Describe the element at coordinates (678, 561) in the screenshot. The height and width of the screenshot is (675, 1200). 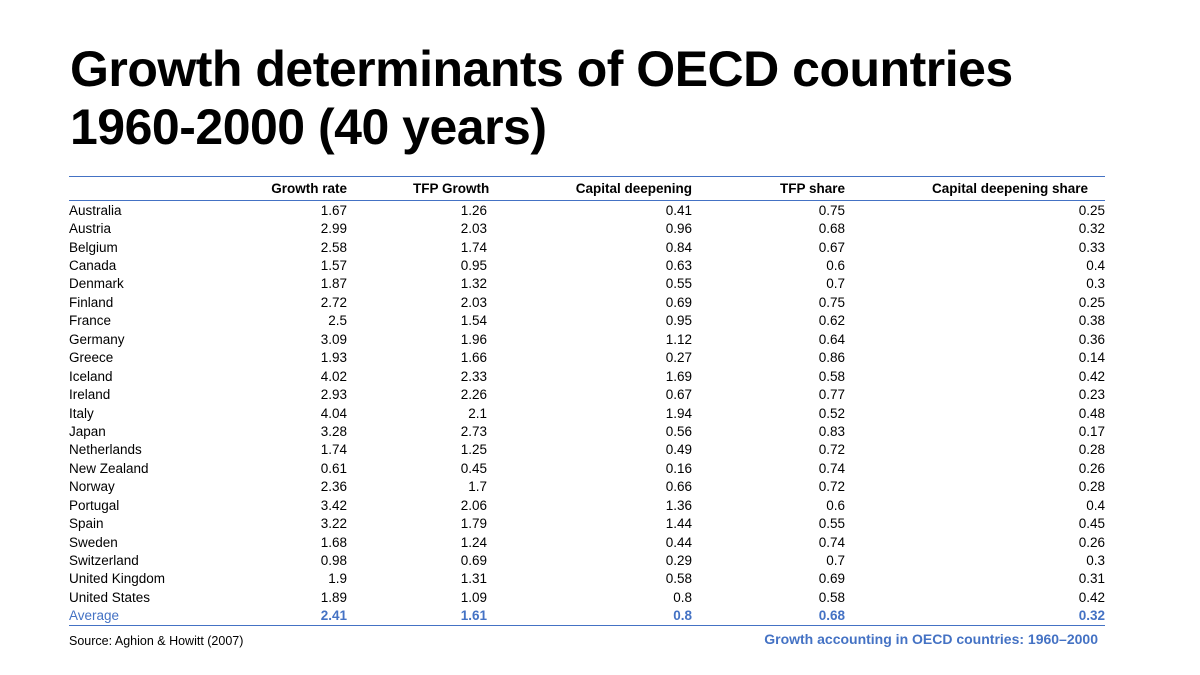
I see `cell-capital-deepening: 0.29` at that location.